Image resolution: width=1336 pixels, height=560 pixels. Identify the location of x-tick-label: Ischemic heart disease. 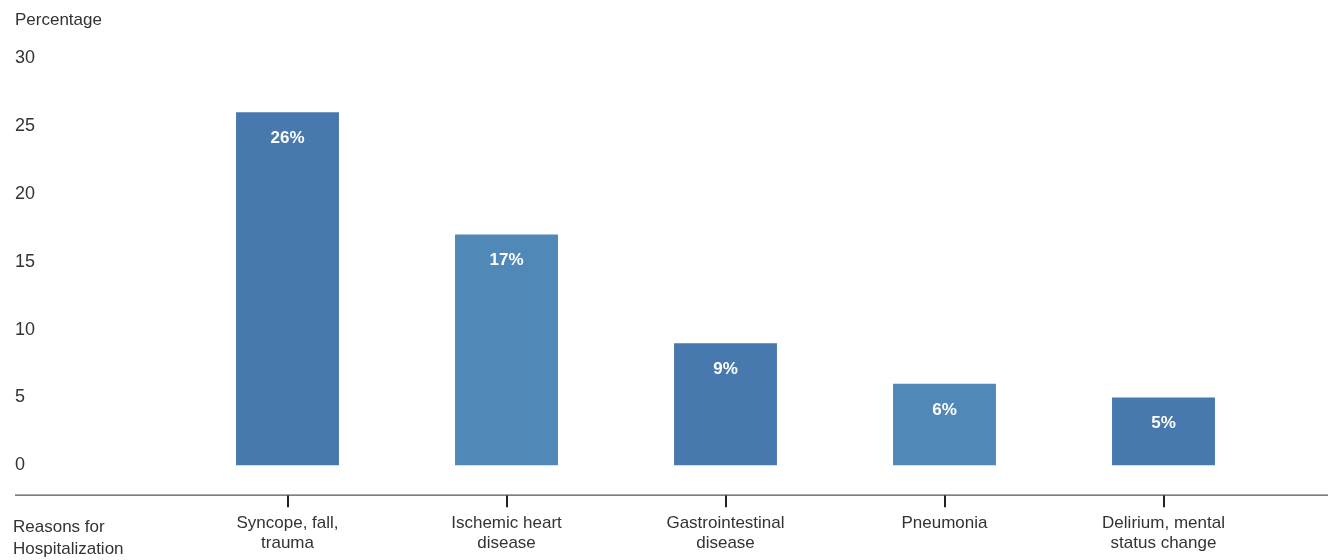
(507, 533).